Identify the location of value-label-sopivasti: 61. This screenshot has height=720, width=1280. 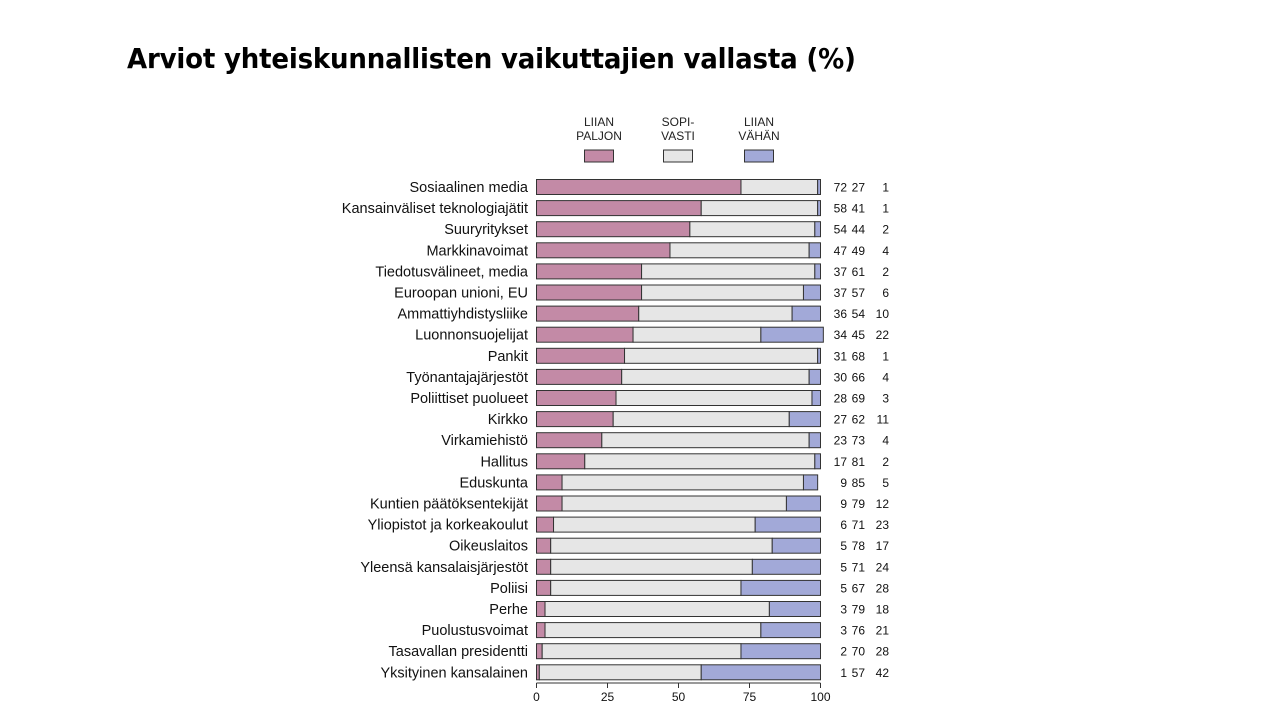
(859, 272).